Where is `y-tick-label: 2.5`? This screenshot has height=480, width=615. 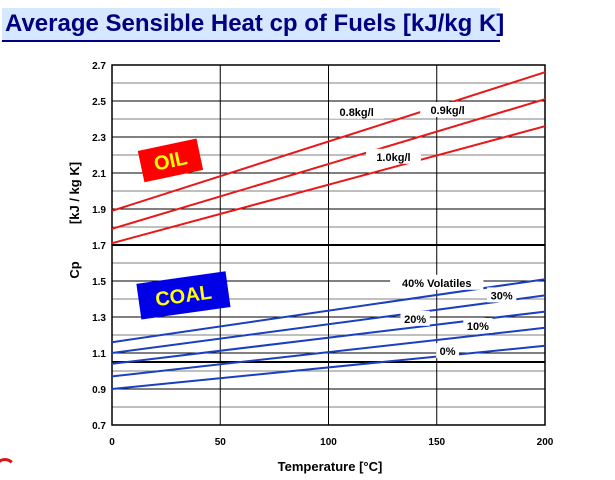
y-tick-label: 2.5 is located at coordinates (99, 102).